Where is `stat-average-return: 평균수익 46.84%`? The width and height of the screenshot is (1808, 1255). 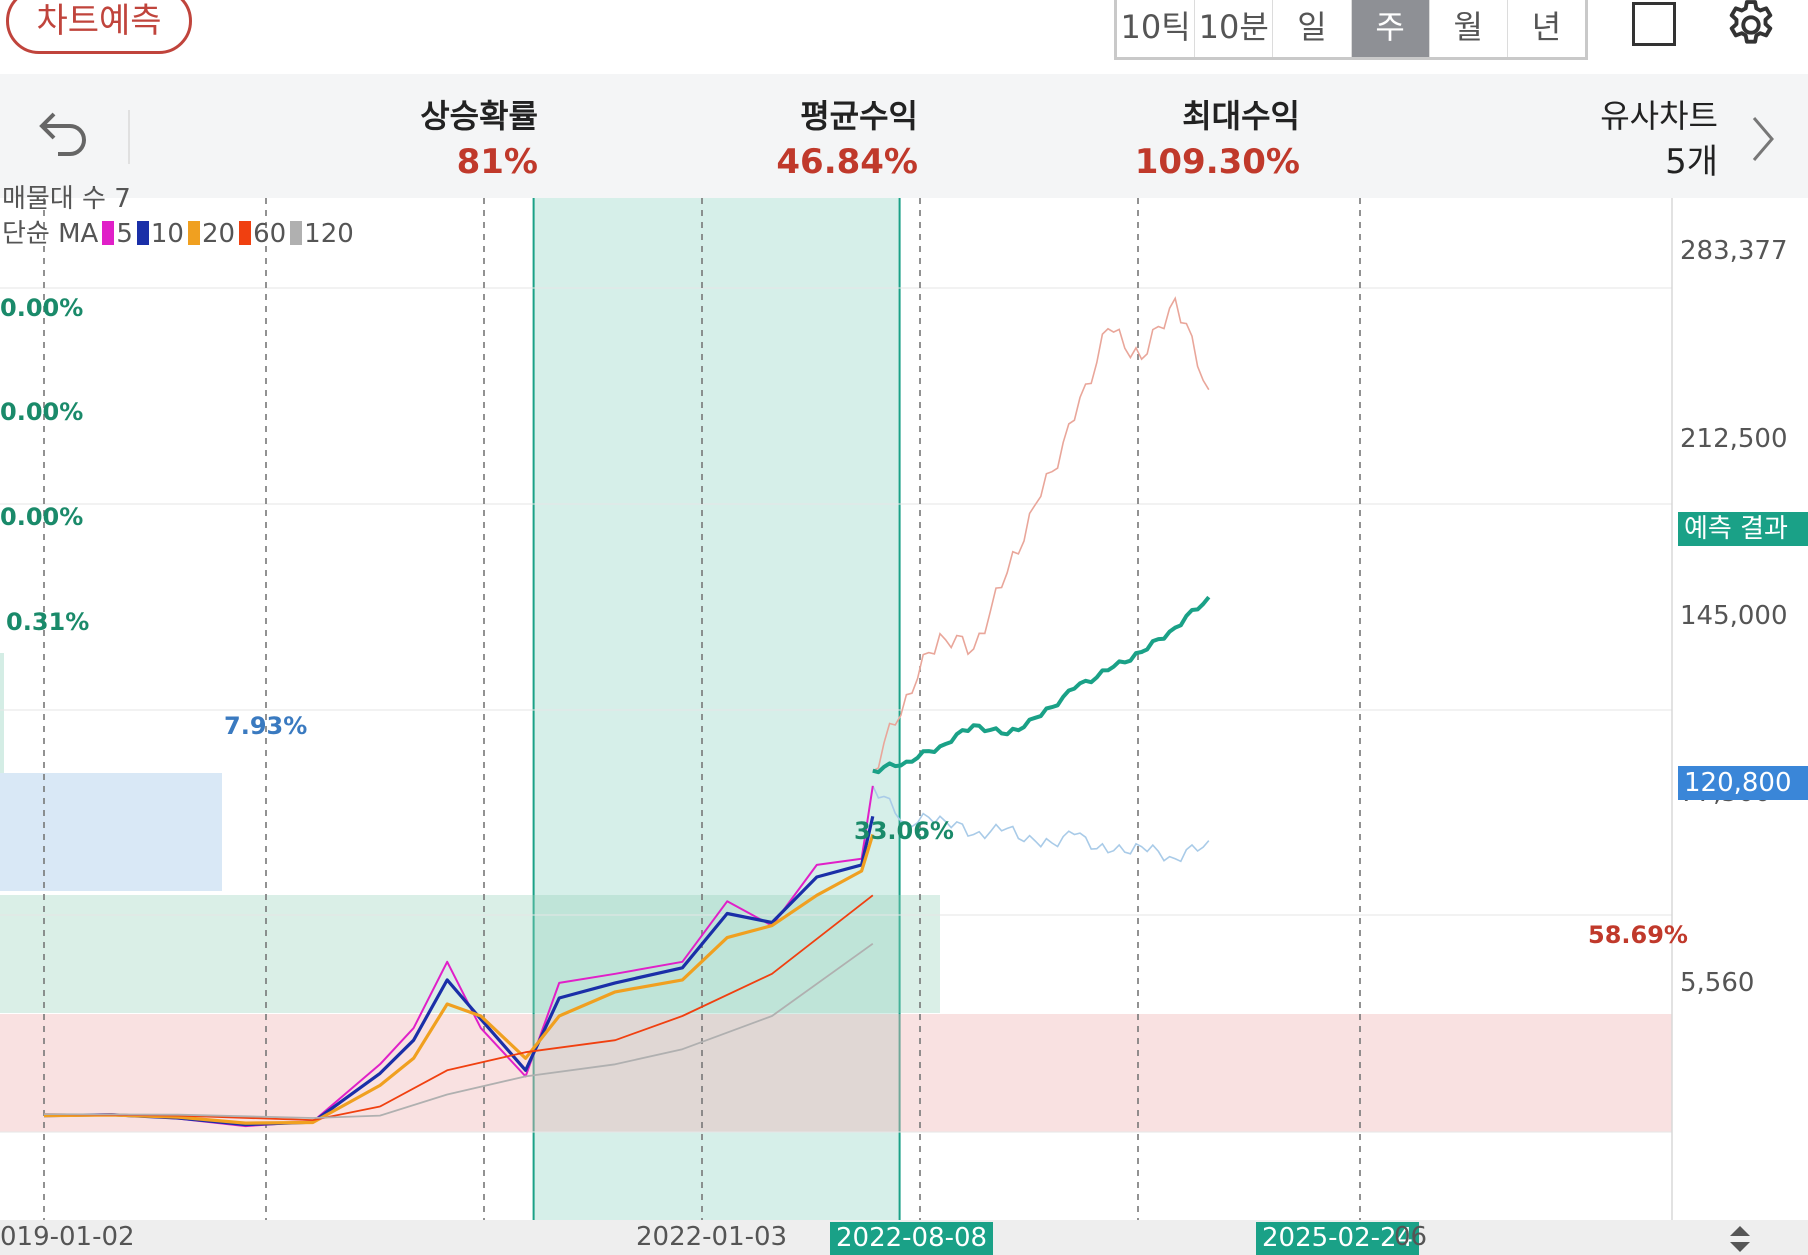
stat-average-return: 평균수익 46.84% is located at coordinates (847, 140).